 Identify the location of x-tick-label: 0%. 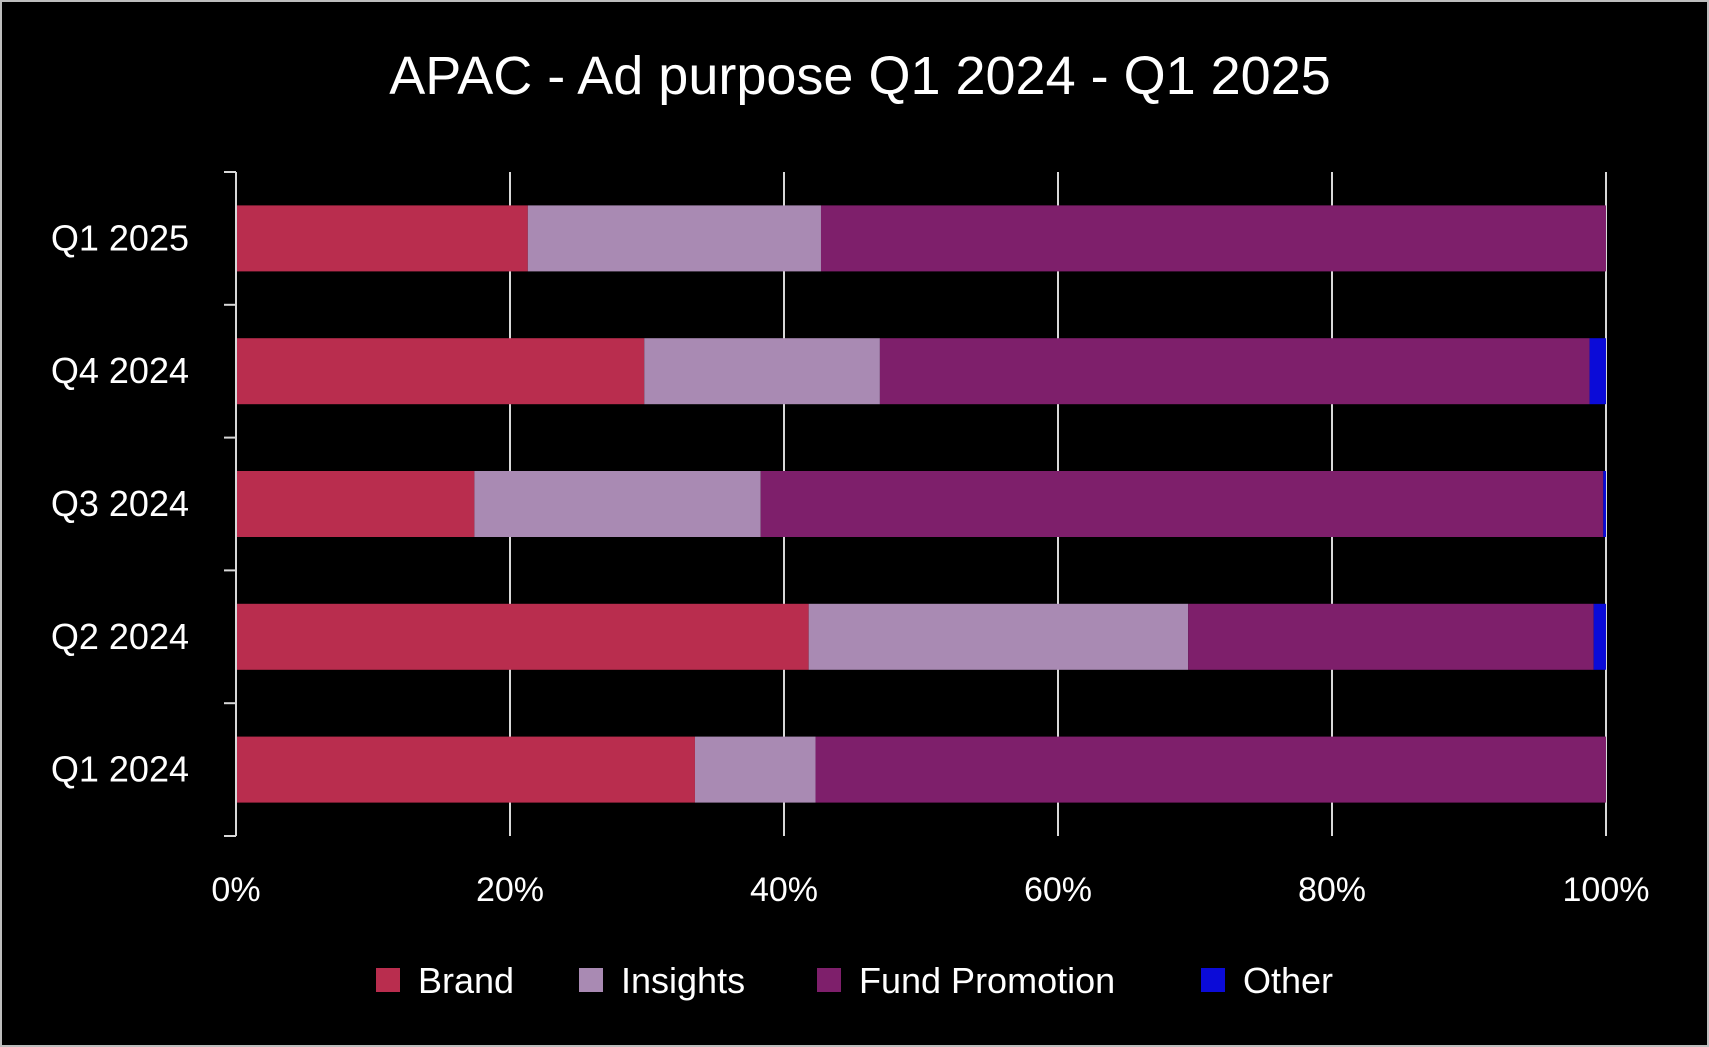
(235, 890).